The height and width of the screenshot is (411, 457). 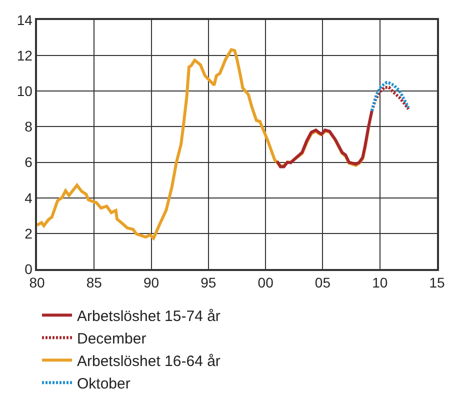 I want to click on y-tick-label: 10, so click(x=24, y=91).